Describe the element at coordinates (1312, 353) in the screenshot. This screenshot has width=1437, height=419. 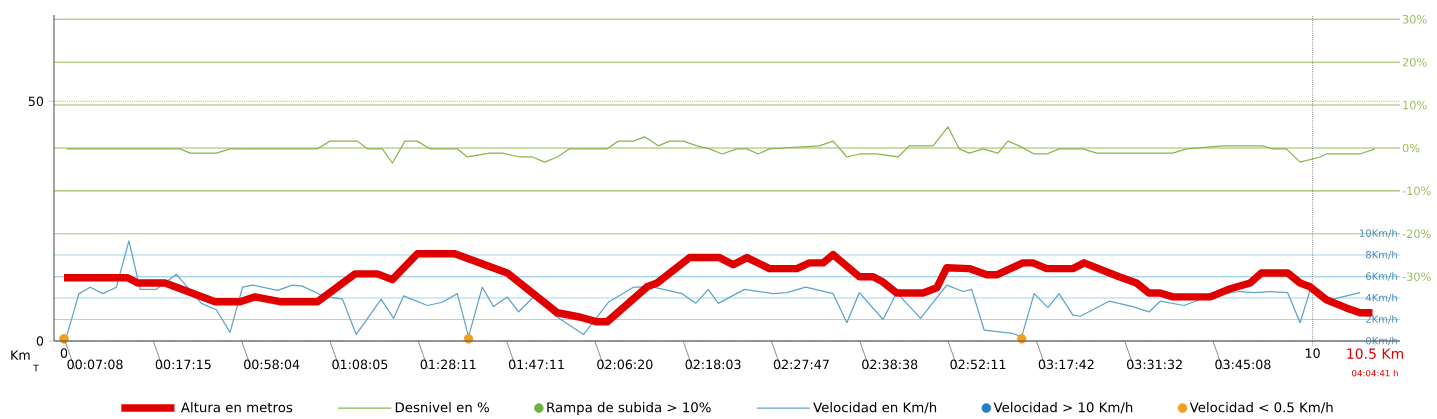
I see `x-tick-label: 10` at that location.